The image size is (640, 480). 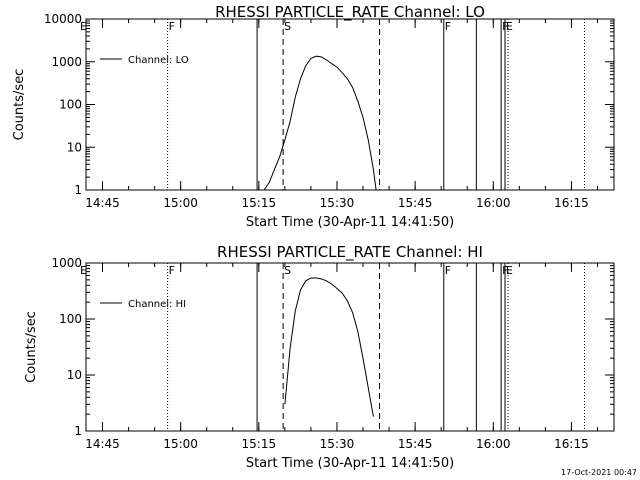 What do you see at coordinates (350, 252) in the screenshot?
I see `chart-title: RHESSI PARTICLE_RATE Channel: HI` at bounding box center [350, 252].